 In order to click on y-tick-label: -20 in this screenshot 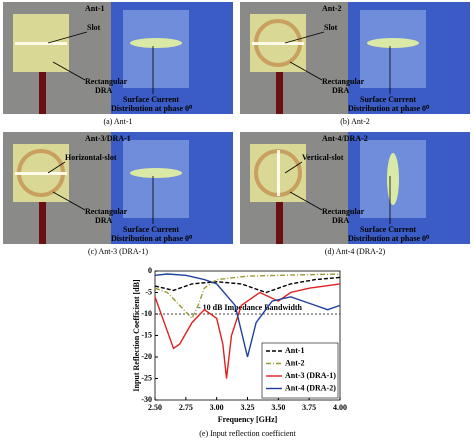, I will do `click(146, 356)`.